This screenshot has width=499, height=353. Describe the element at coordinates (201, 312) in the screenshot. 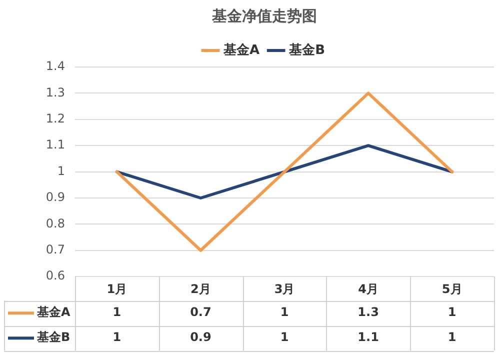

I see `data-label: 0.7` at that location.